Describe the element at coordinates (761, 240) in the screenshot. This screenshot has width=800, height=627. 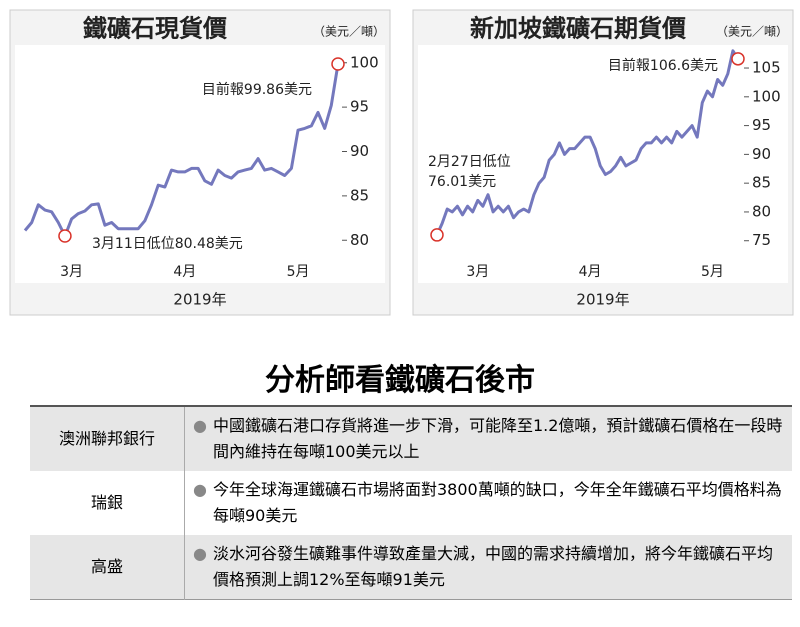
I see `y-tick-label: 75` at that location.